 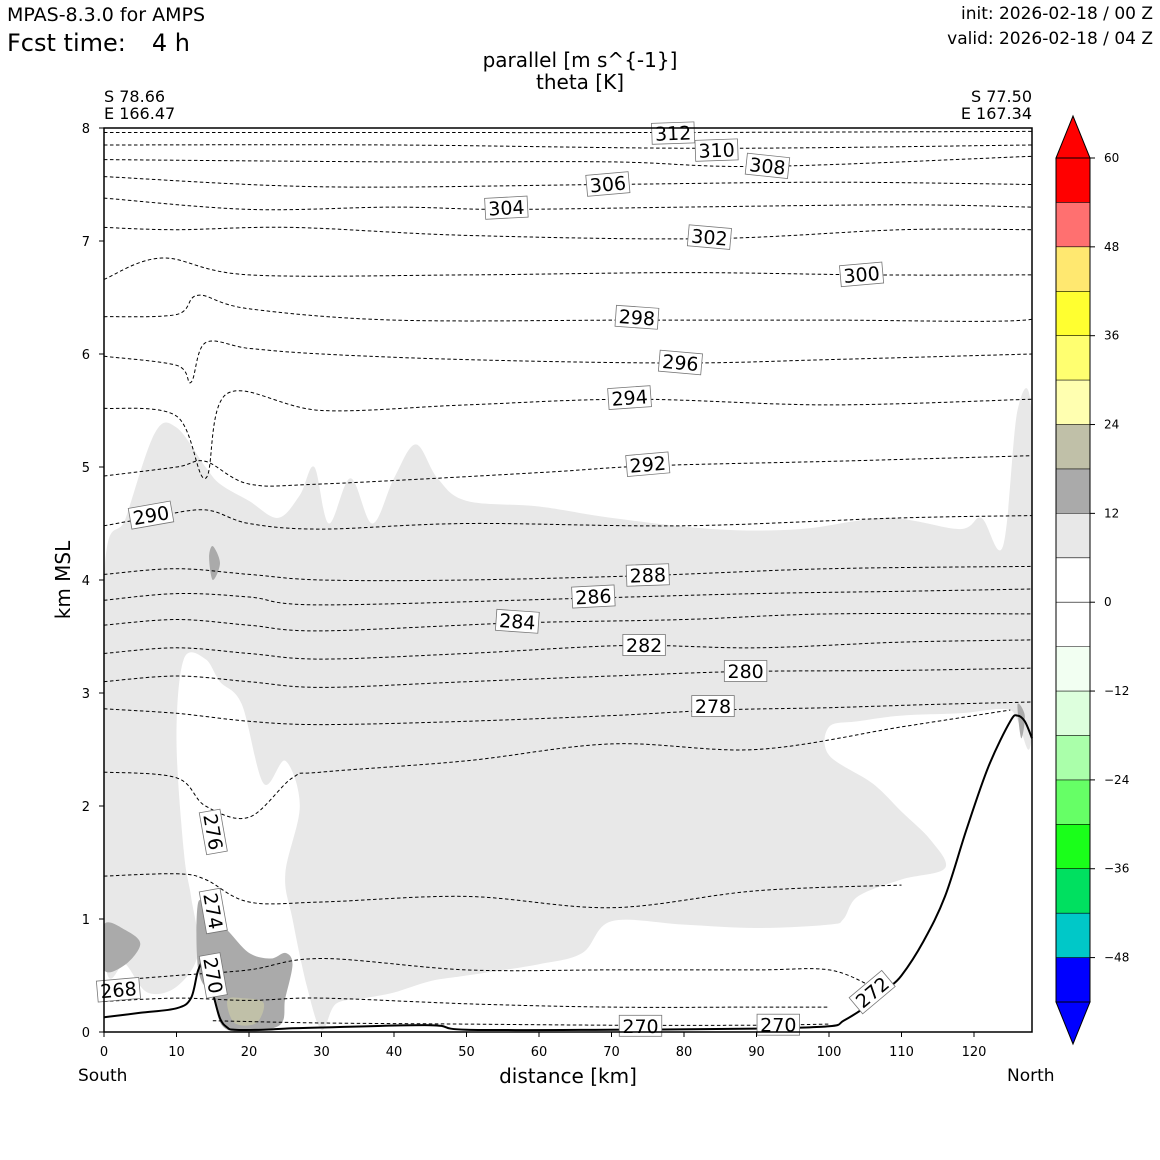 What do you see at coordinates (86, 468) in the screenshot?
I see `y-tick-label: 5` at bounding box center [86, 468].